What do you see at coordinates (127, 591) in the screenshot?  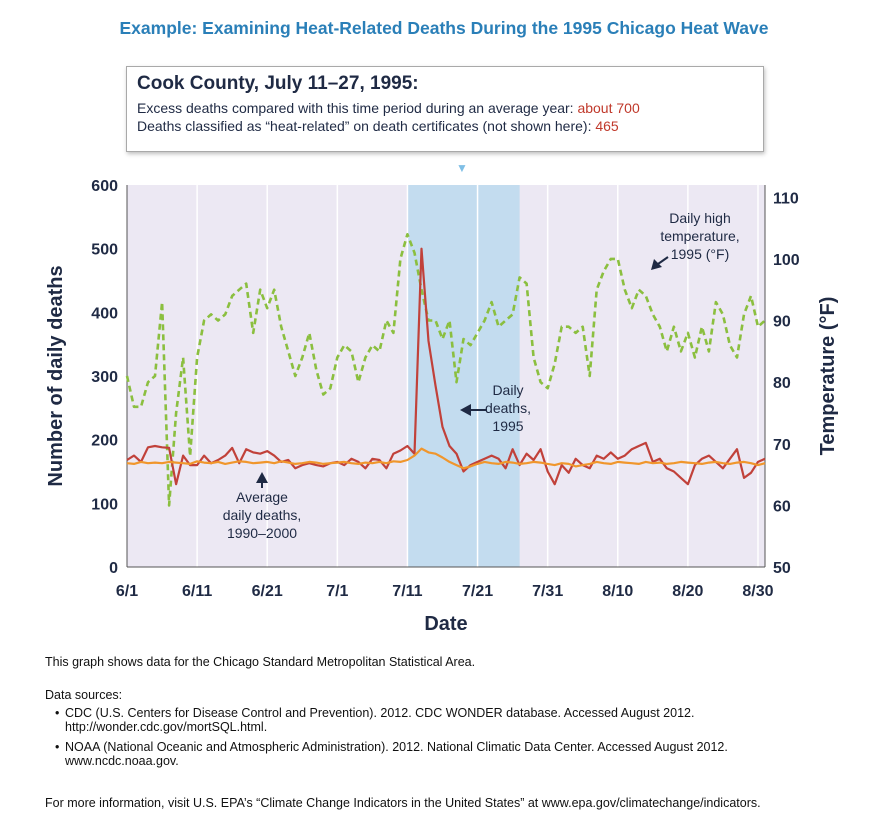 I see `x-tick-label: 6/1` at bounding box center [127, 591].